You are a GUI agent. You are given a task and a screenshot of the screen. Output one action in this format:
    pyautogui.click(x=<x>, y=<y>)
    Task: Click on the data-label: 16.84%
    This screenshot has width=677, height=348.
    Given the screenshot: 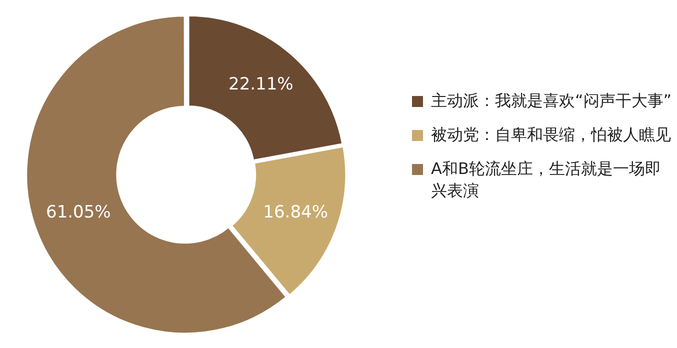 What is the action you would take?
    pyautogui.click(x=295, y=212)
    